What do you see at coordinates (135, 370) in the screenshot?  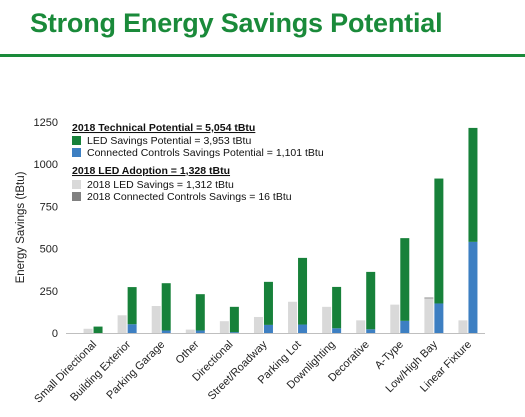 I see `x-tick-label: Parking Garage` at bounding box center [135, 370].